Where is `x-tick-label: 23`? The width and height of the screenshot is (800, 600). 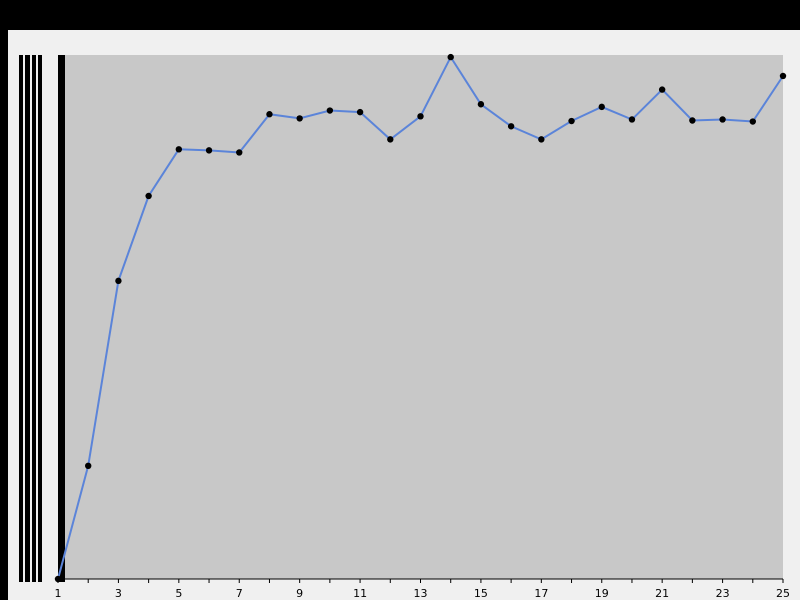 x-tick-label: 23 is located at coordinates (723, 593).